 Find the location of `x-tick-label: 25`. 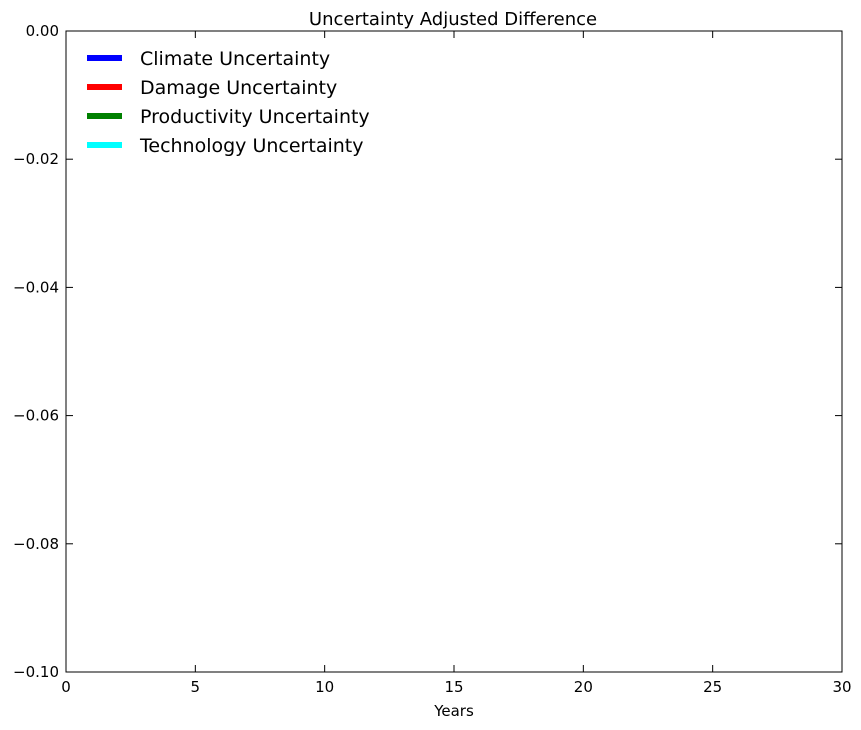

x-tick-label: 25 is located at coordinates (712, 687).